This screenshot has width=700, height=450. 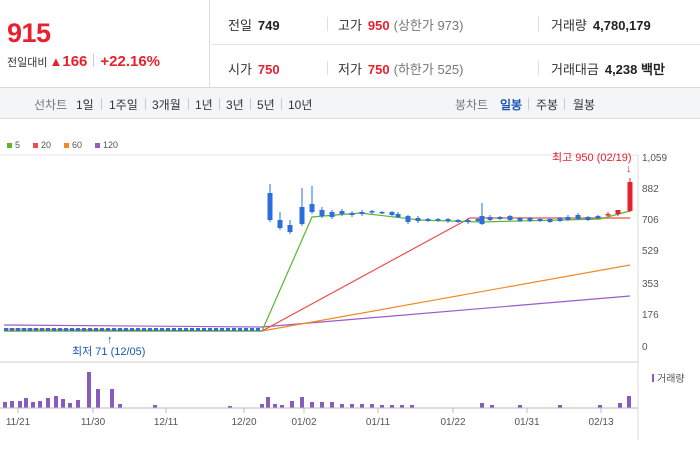 What do you see at coordinates (511, 105) in the screenshot?
I see `candle-daily: 일봉` at bounding box center [511, 105].